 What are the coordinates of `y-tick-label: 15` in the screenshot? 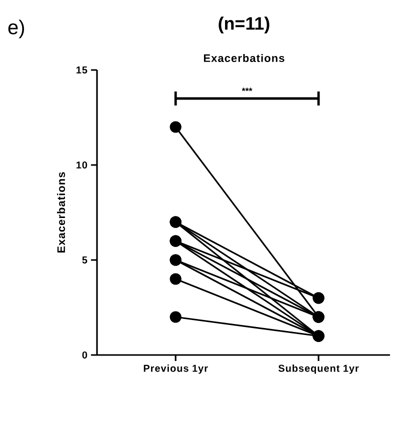 It's located at (82, 70).